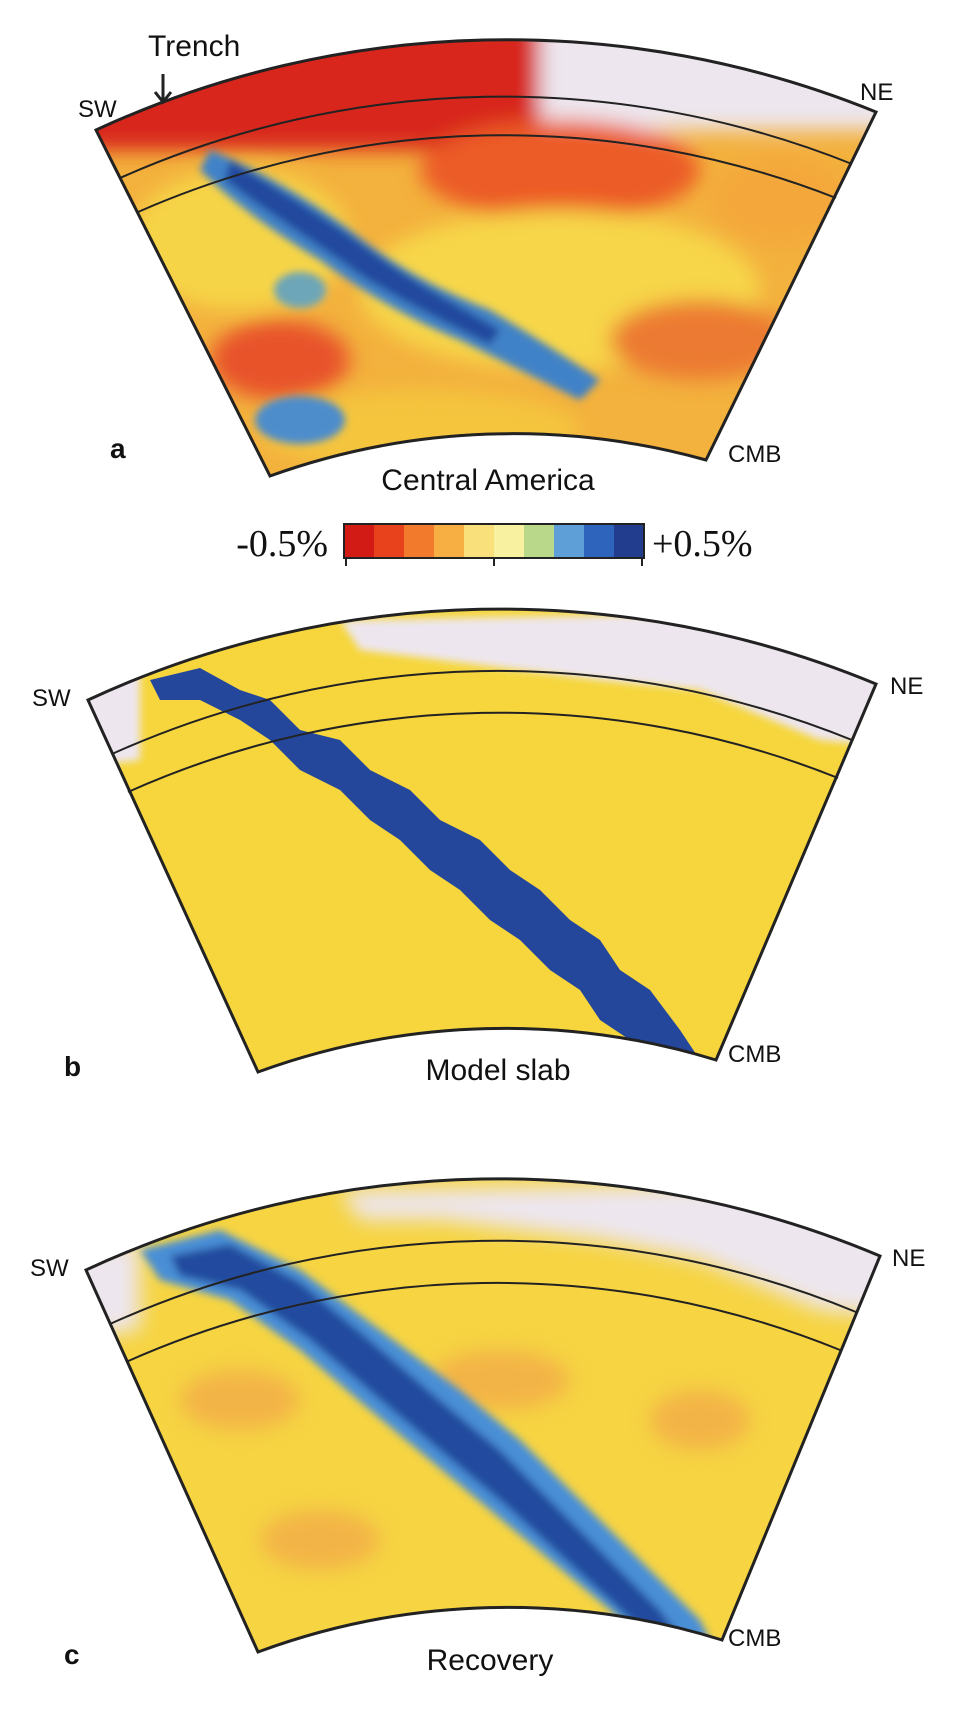 The width and height of the screenshot is (972, 1712). I want to click on colorbar-max-label: +0.5%, so click(702, 544).